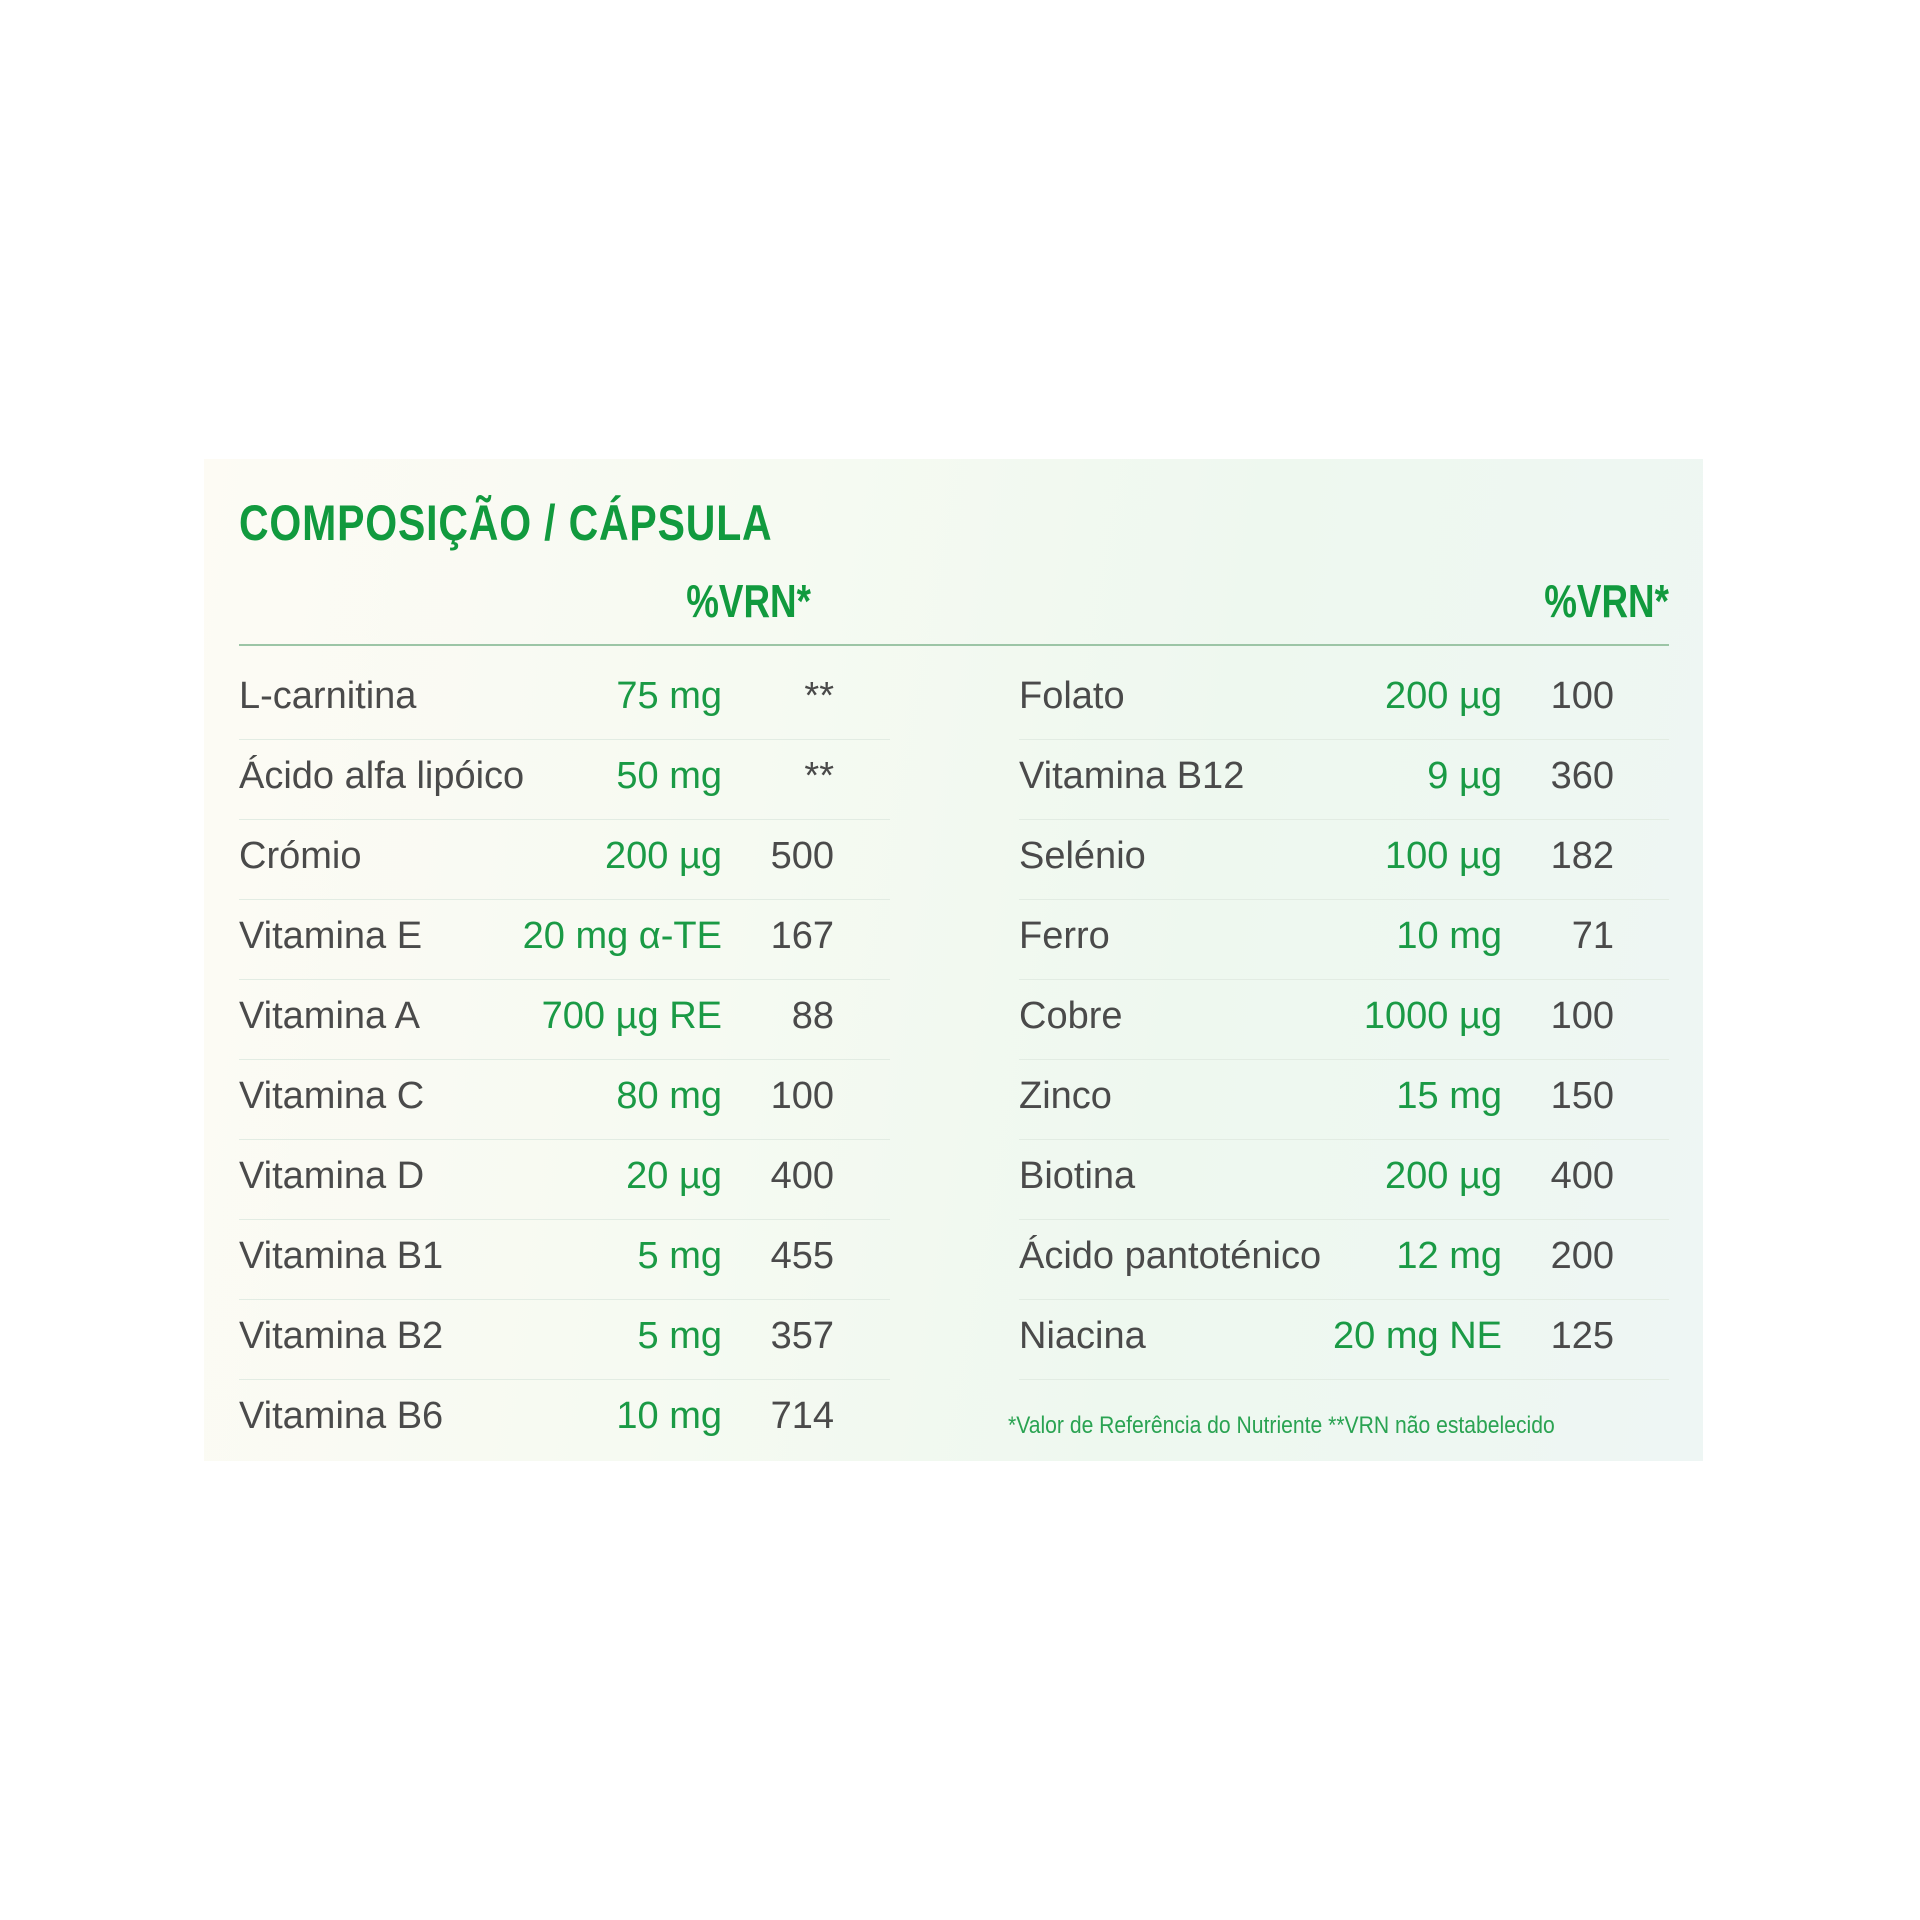  I want to click on nutrient-name: Biotina, so click(1077, 1176).